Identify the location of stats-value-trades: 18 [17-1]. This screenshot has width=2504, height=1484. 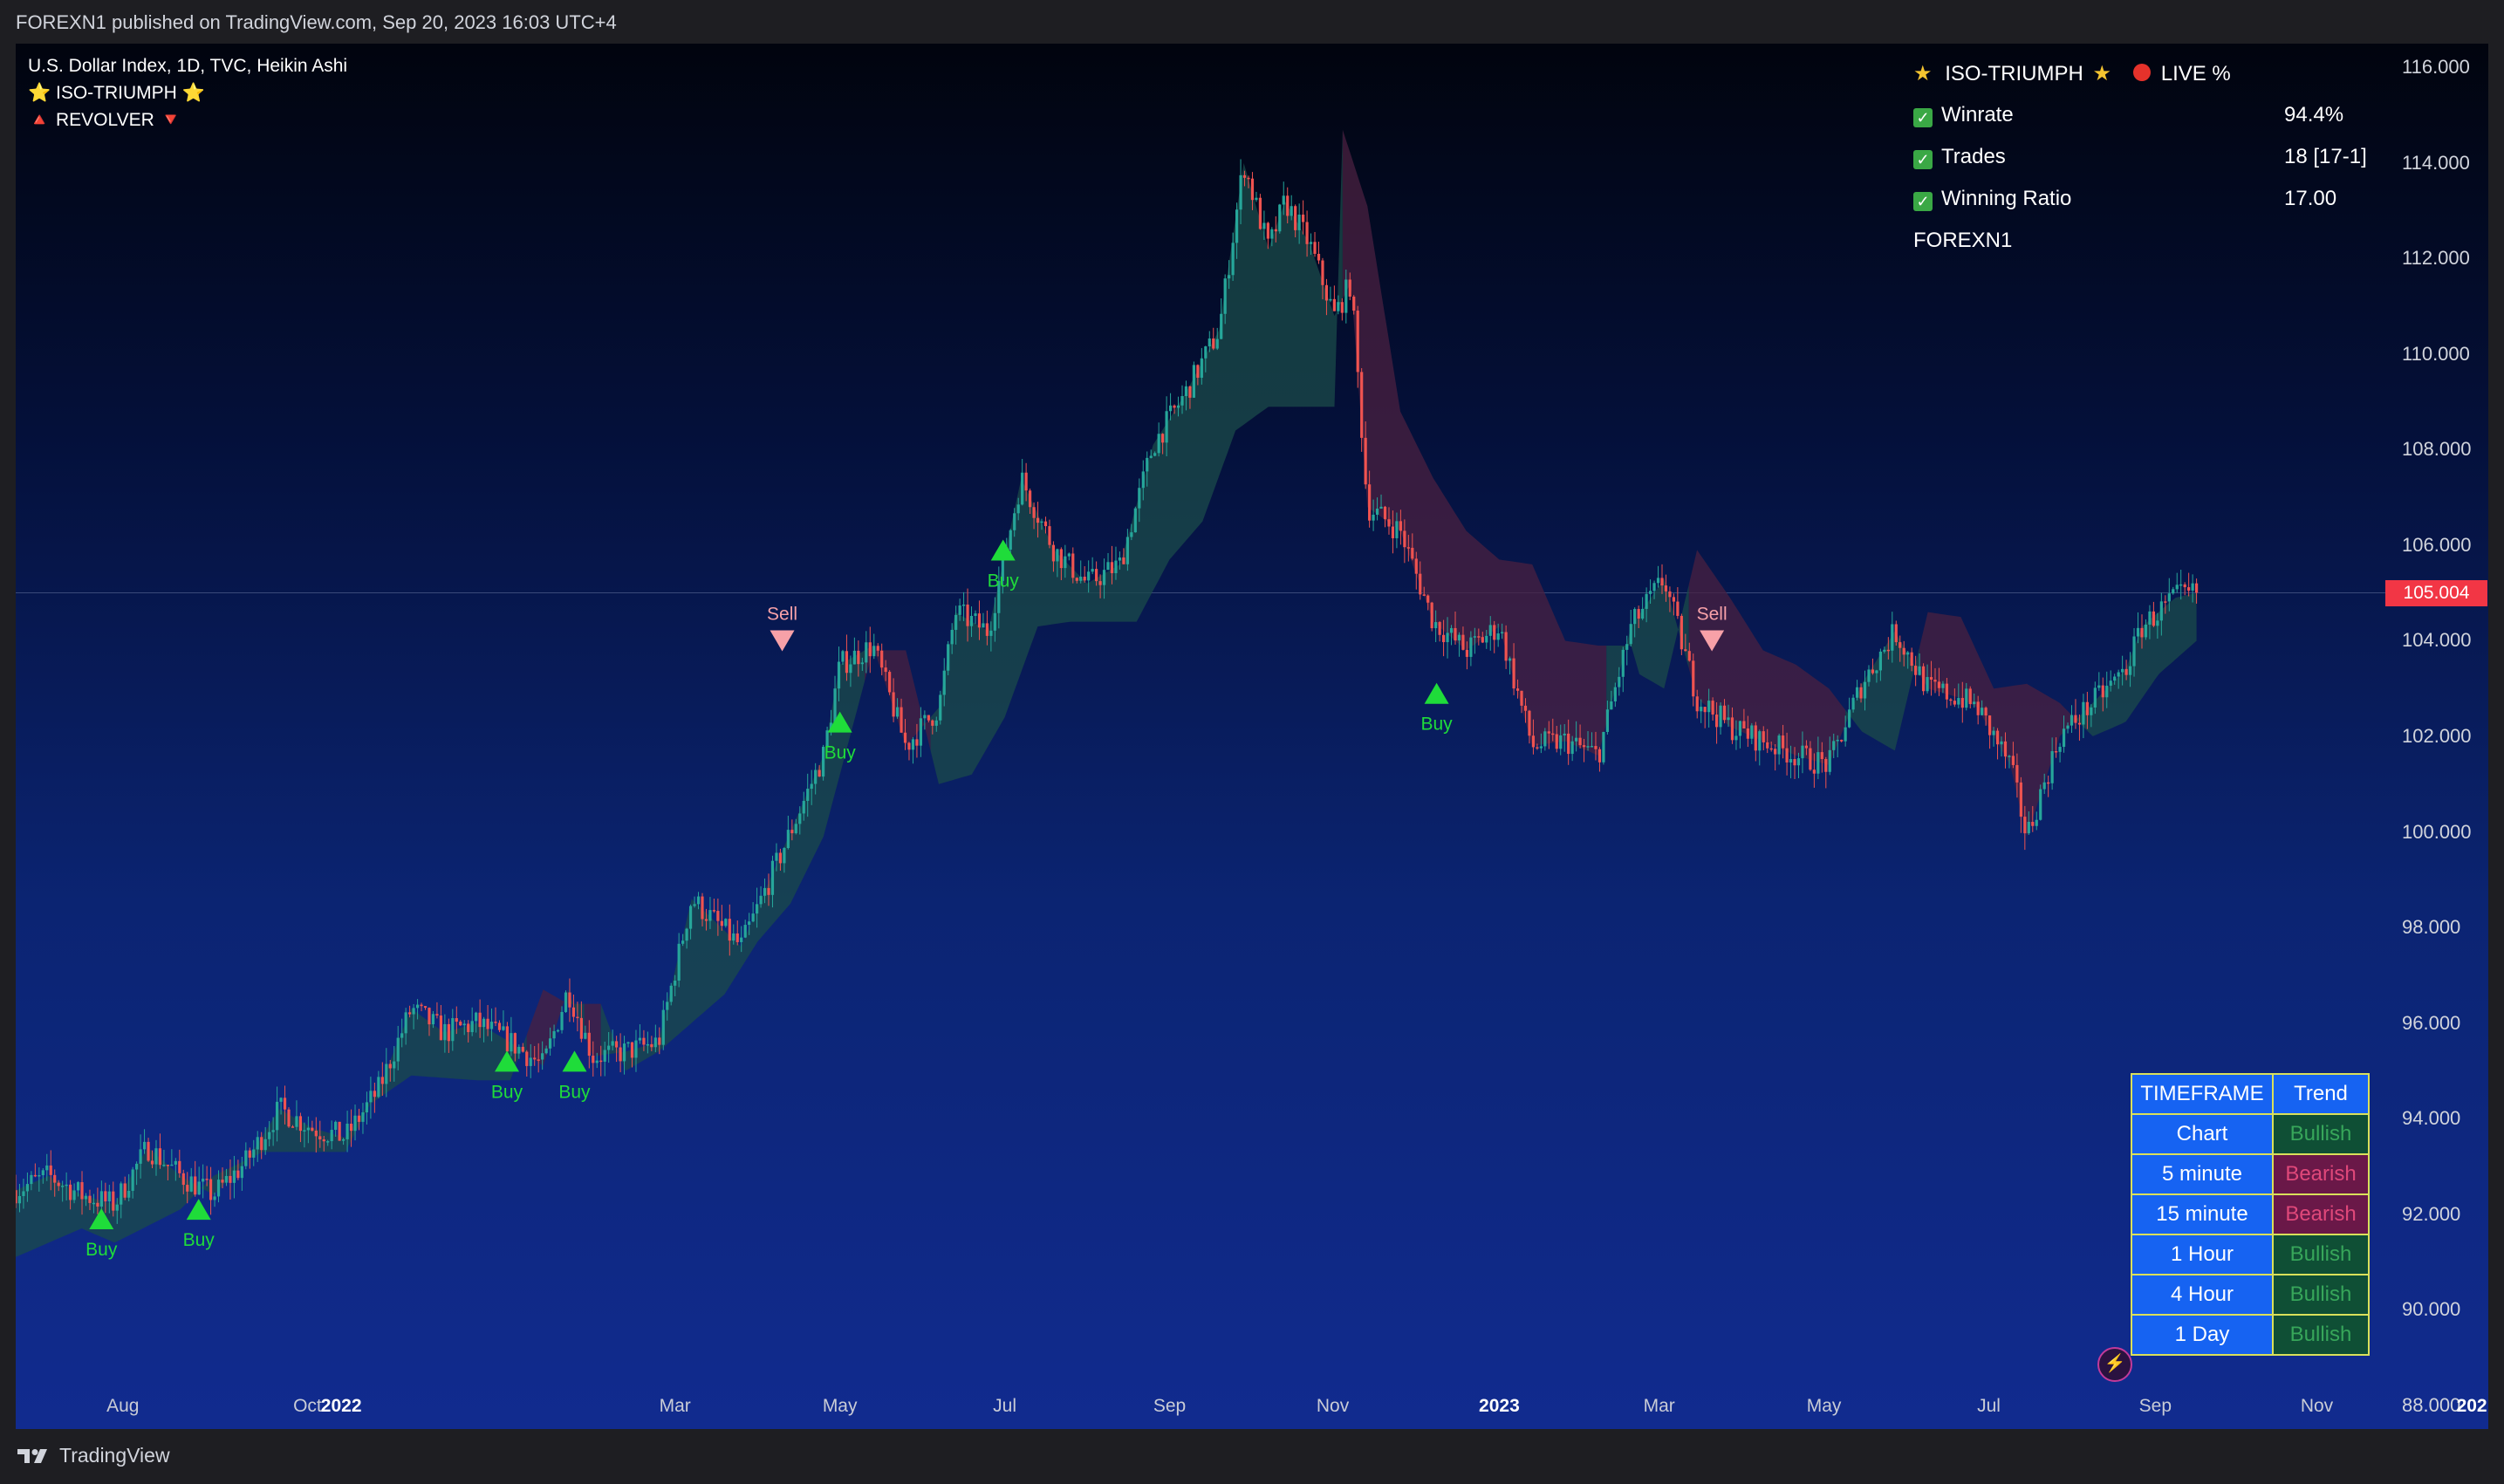
(2325, 156).